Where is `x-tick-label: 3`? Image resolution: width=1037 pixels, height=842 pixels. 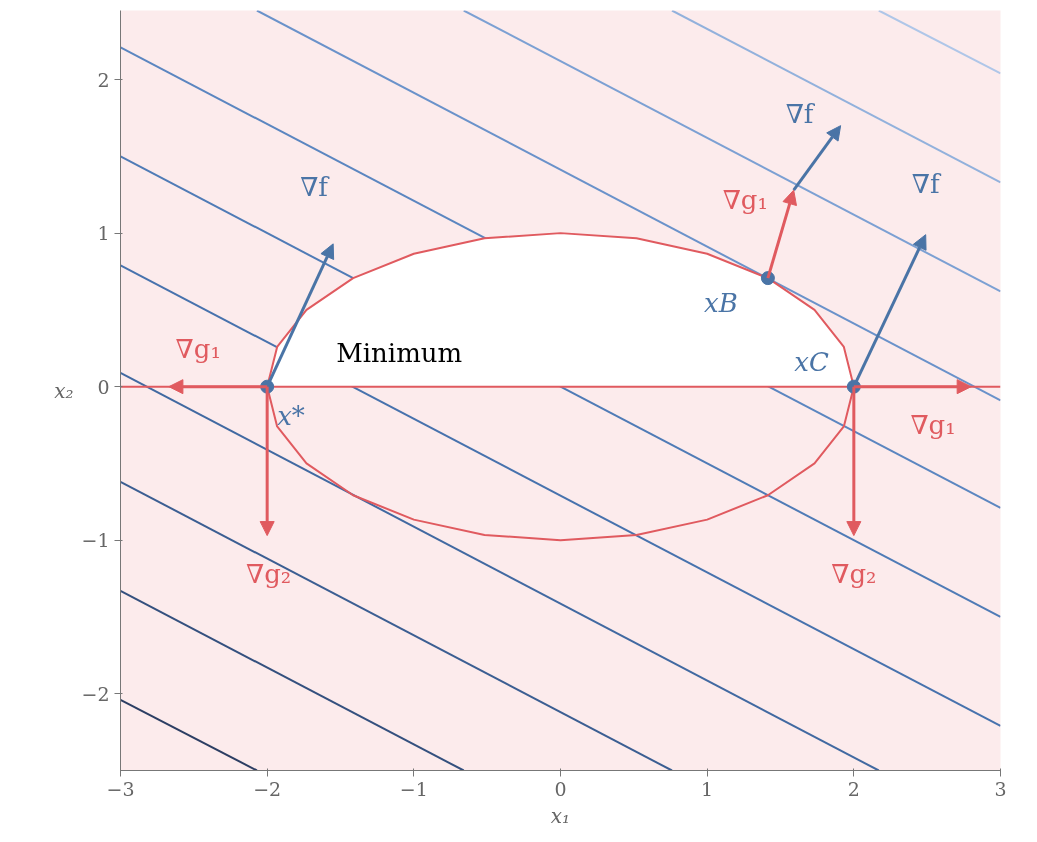 x-tick-label: 3 is located at coordinates (1000, 788).